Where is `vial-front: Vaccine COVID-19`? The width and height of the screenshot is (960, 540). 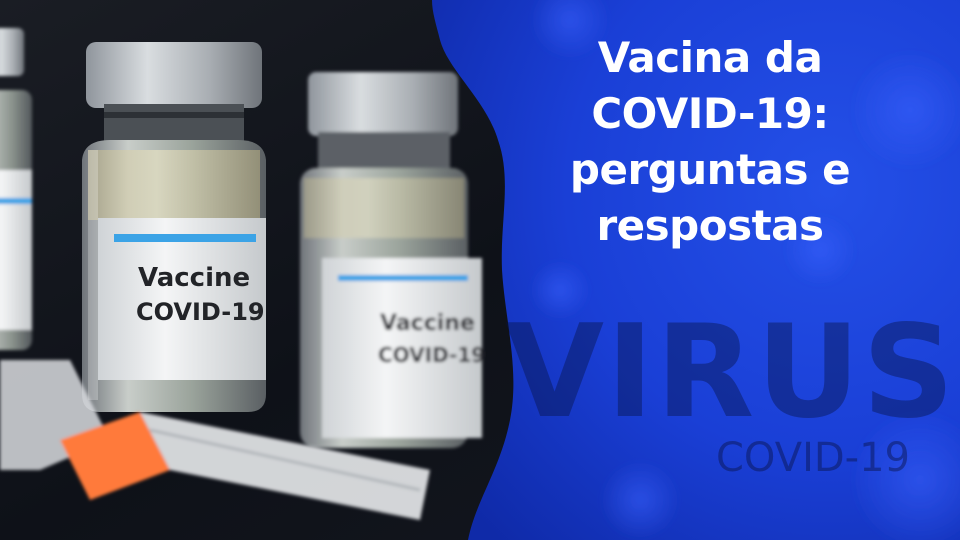 vial-front: Vaccine COVID-19 is located at coordinates (174, 227).